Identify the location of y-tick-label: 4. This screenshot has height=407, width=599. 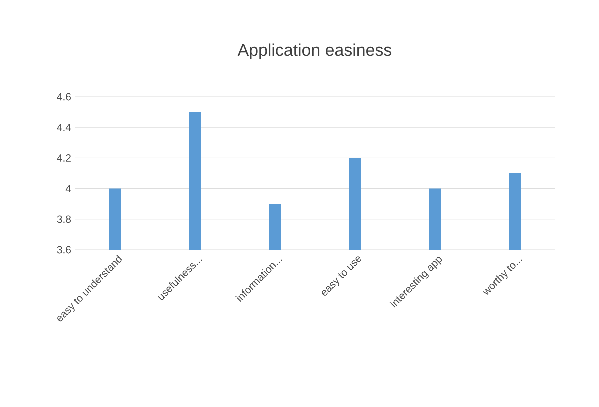
(69, 188).